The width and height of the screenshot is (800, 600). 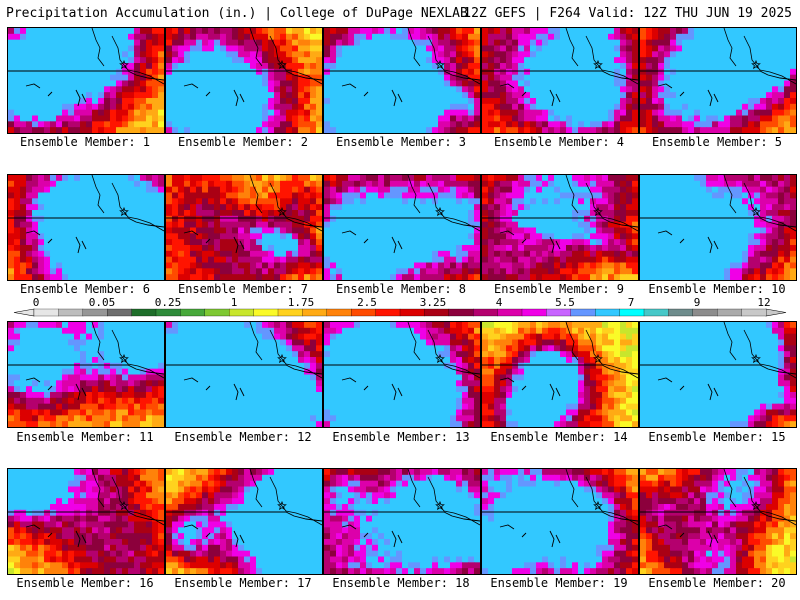 I want to click on ensemble-member-label: Ensemble Member: 20, so click(x=717, y=583).